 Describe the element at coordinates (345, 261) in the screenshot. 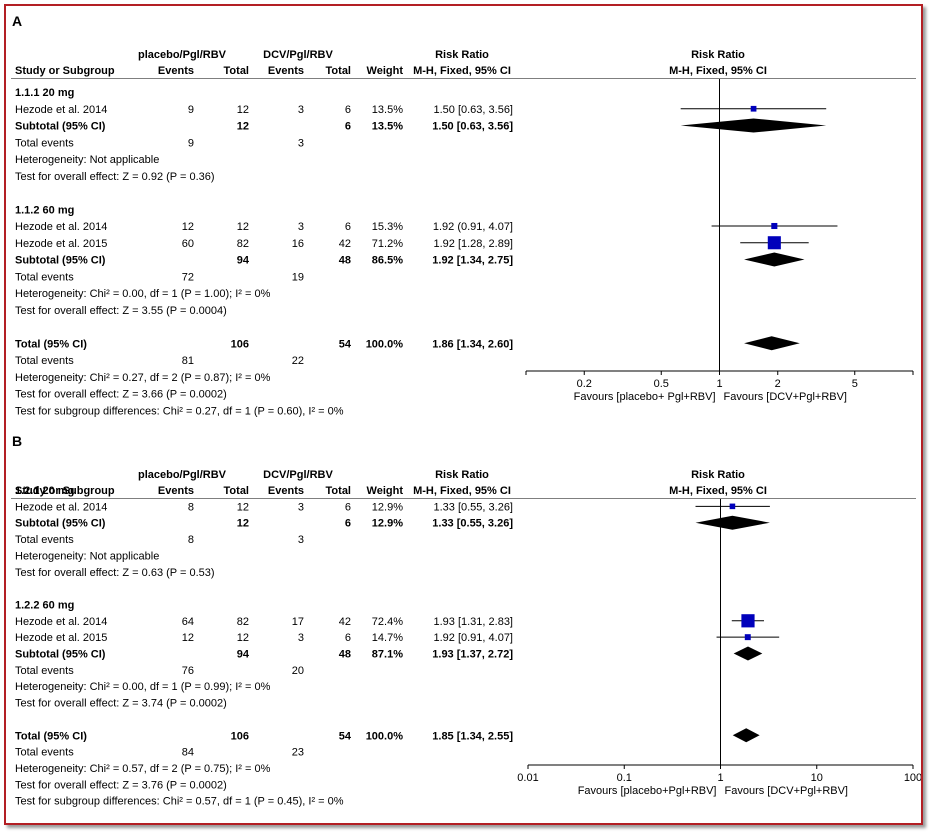

I see `total2-value: 48` at that location.